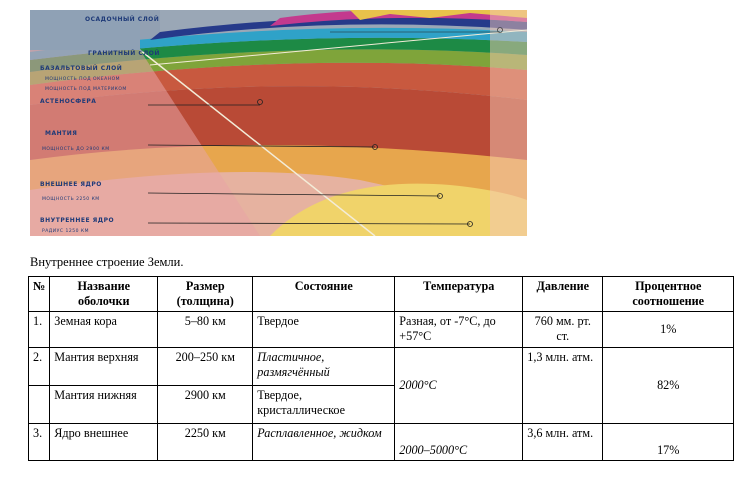  Describe the element at coordinates (104, 329) in the screenshot. I see `cell-name: Земная кора` at that location.